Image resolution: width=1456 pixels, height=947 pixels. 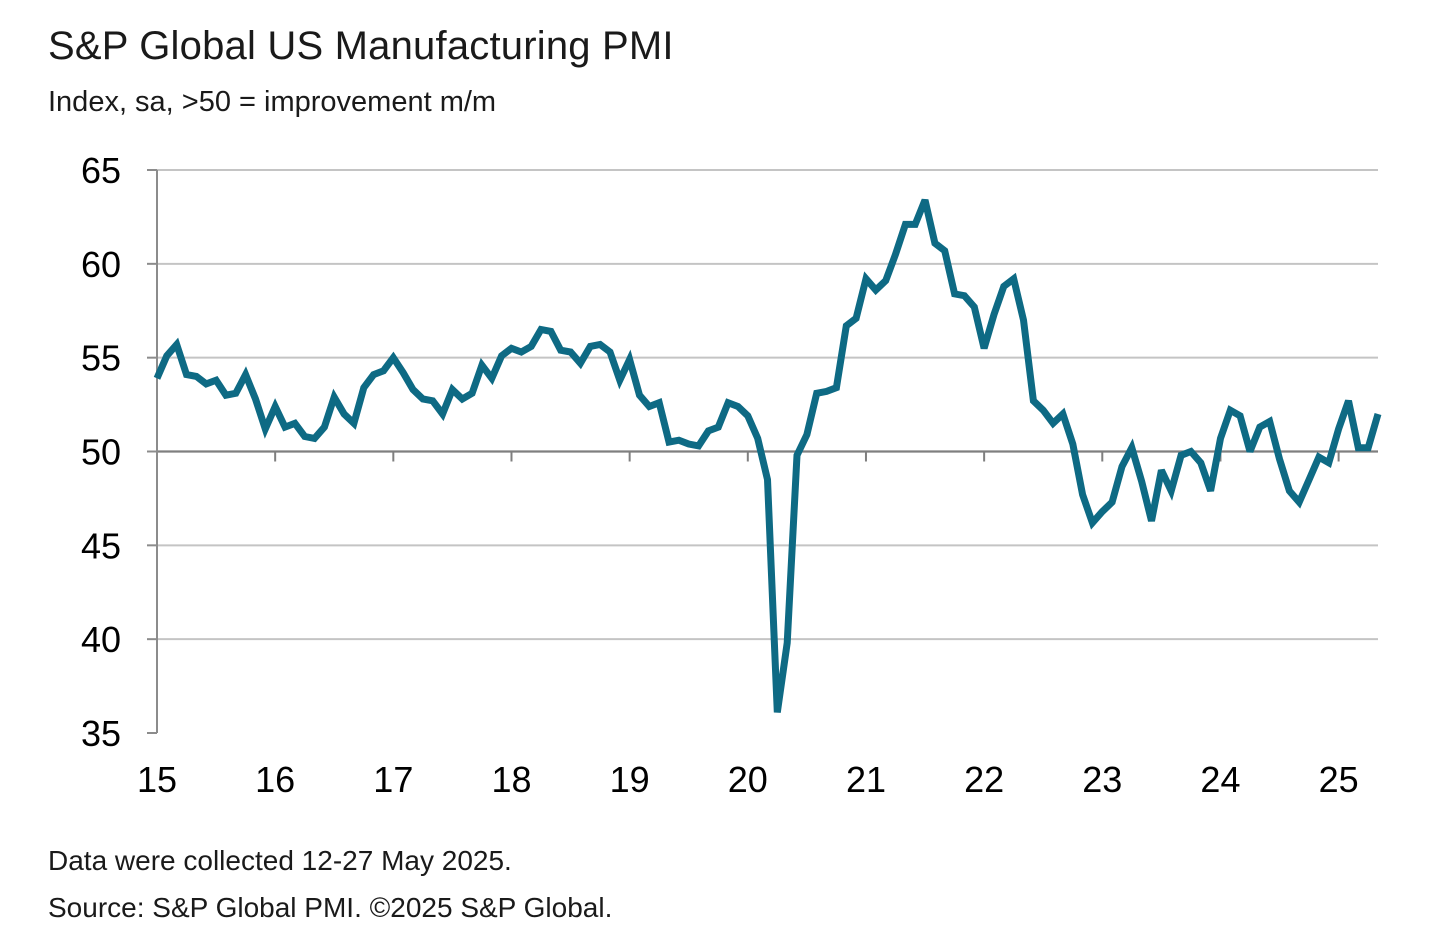 What do you see at coordinates (630, 779) in the screenshot?
I see `x-tick-label: 19` at bounding box center [630, 779].